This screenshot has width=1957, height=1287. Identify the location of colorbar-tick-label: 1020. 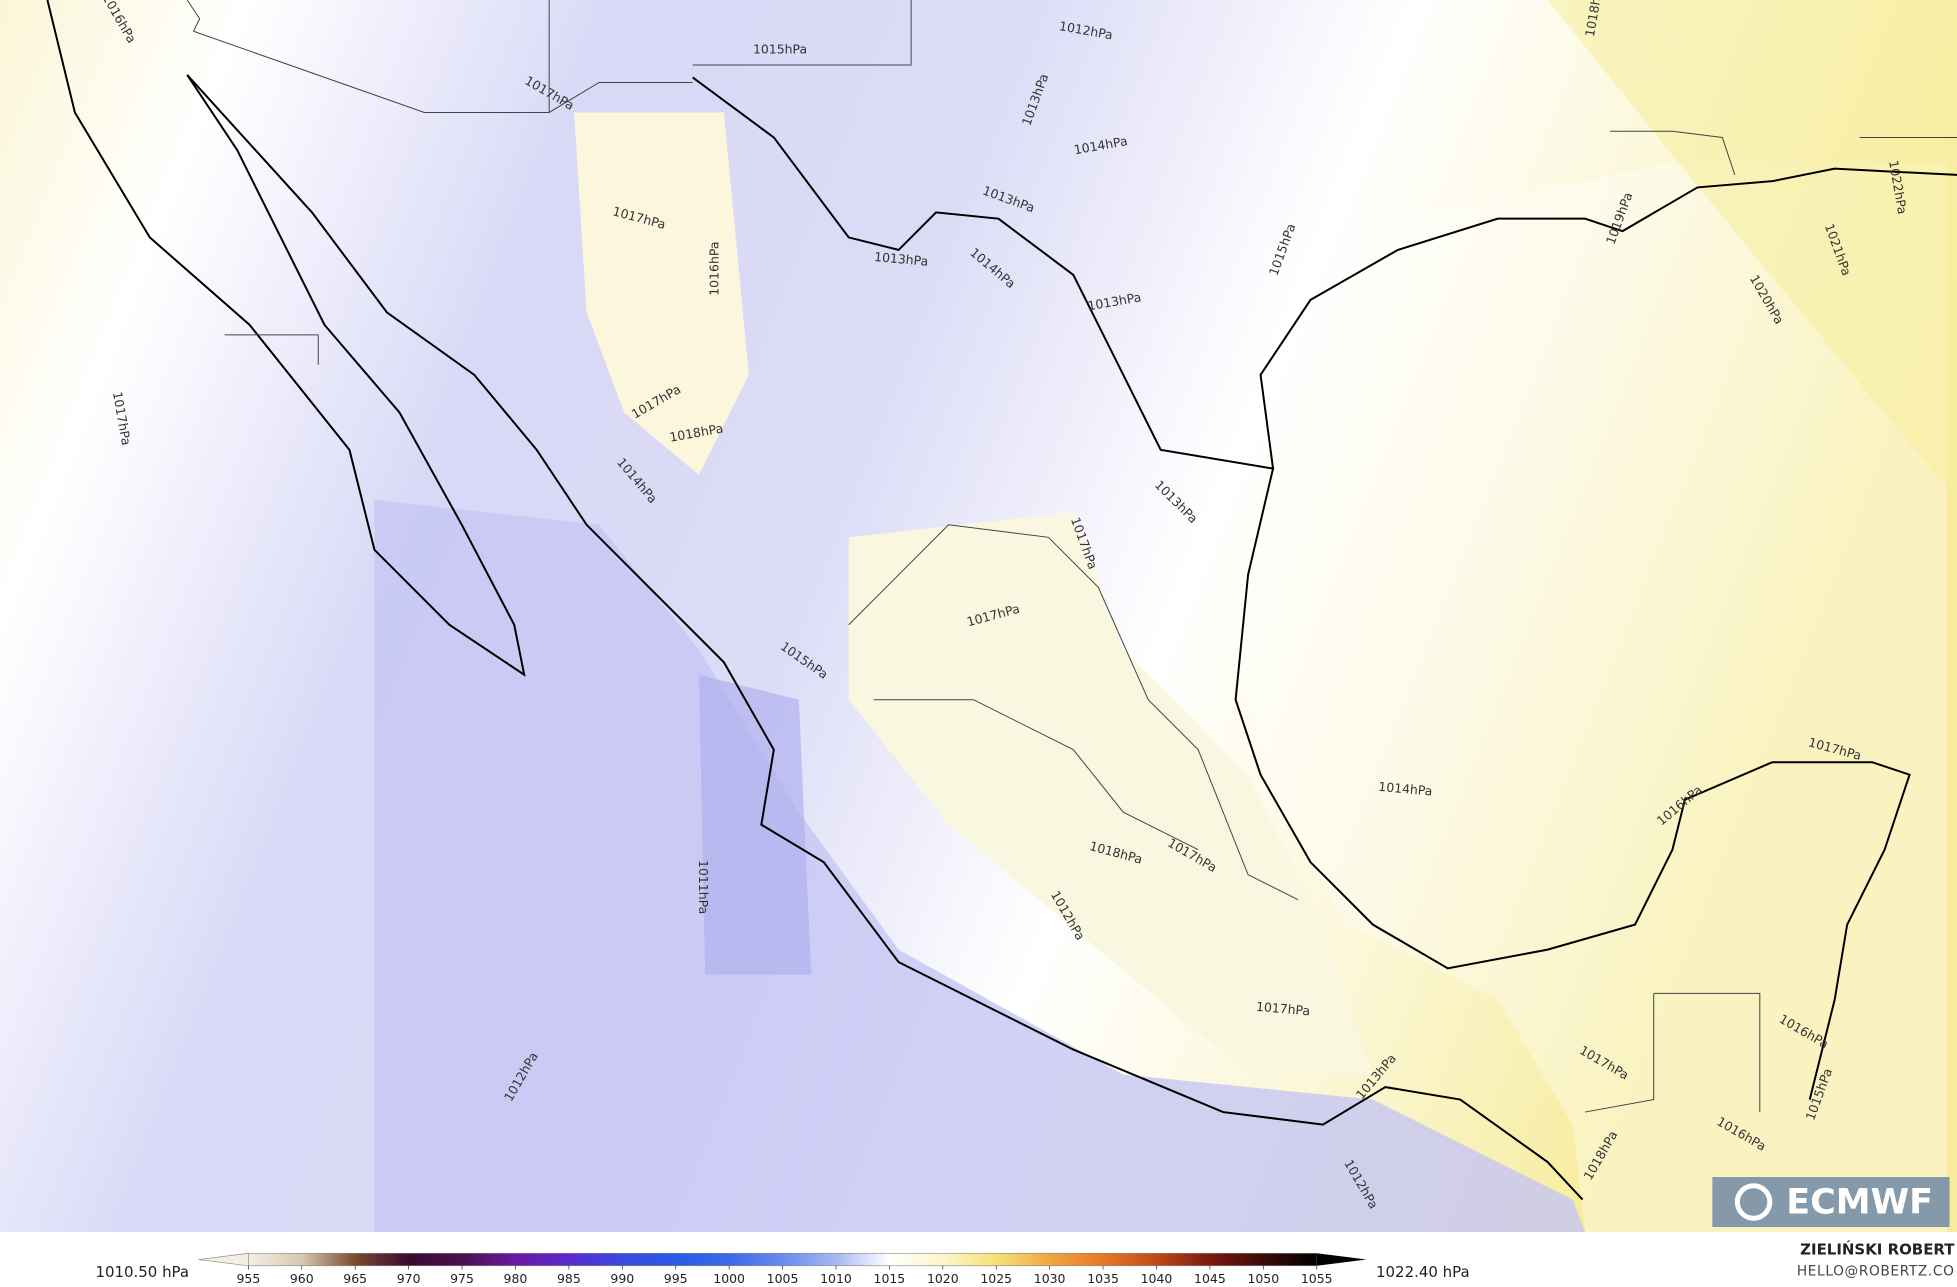
(943, 1278).